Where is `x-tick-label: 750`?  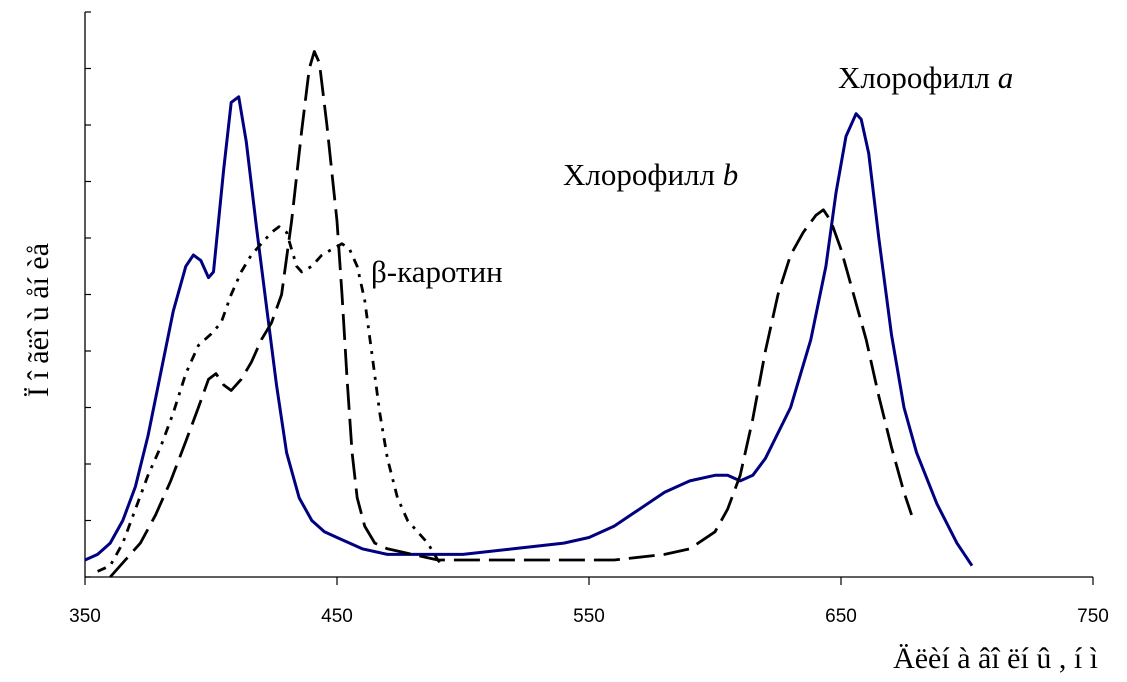 x-tick-label: 750 is located at coordinates (1093, 616).